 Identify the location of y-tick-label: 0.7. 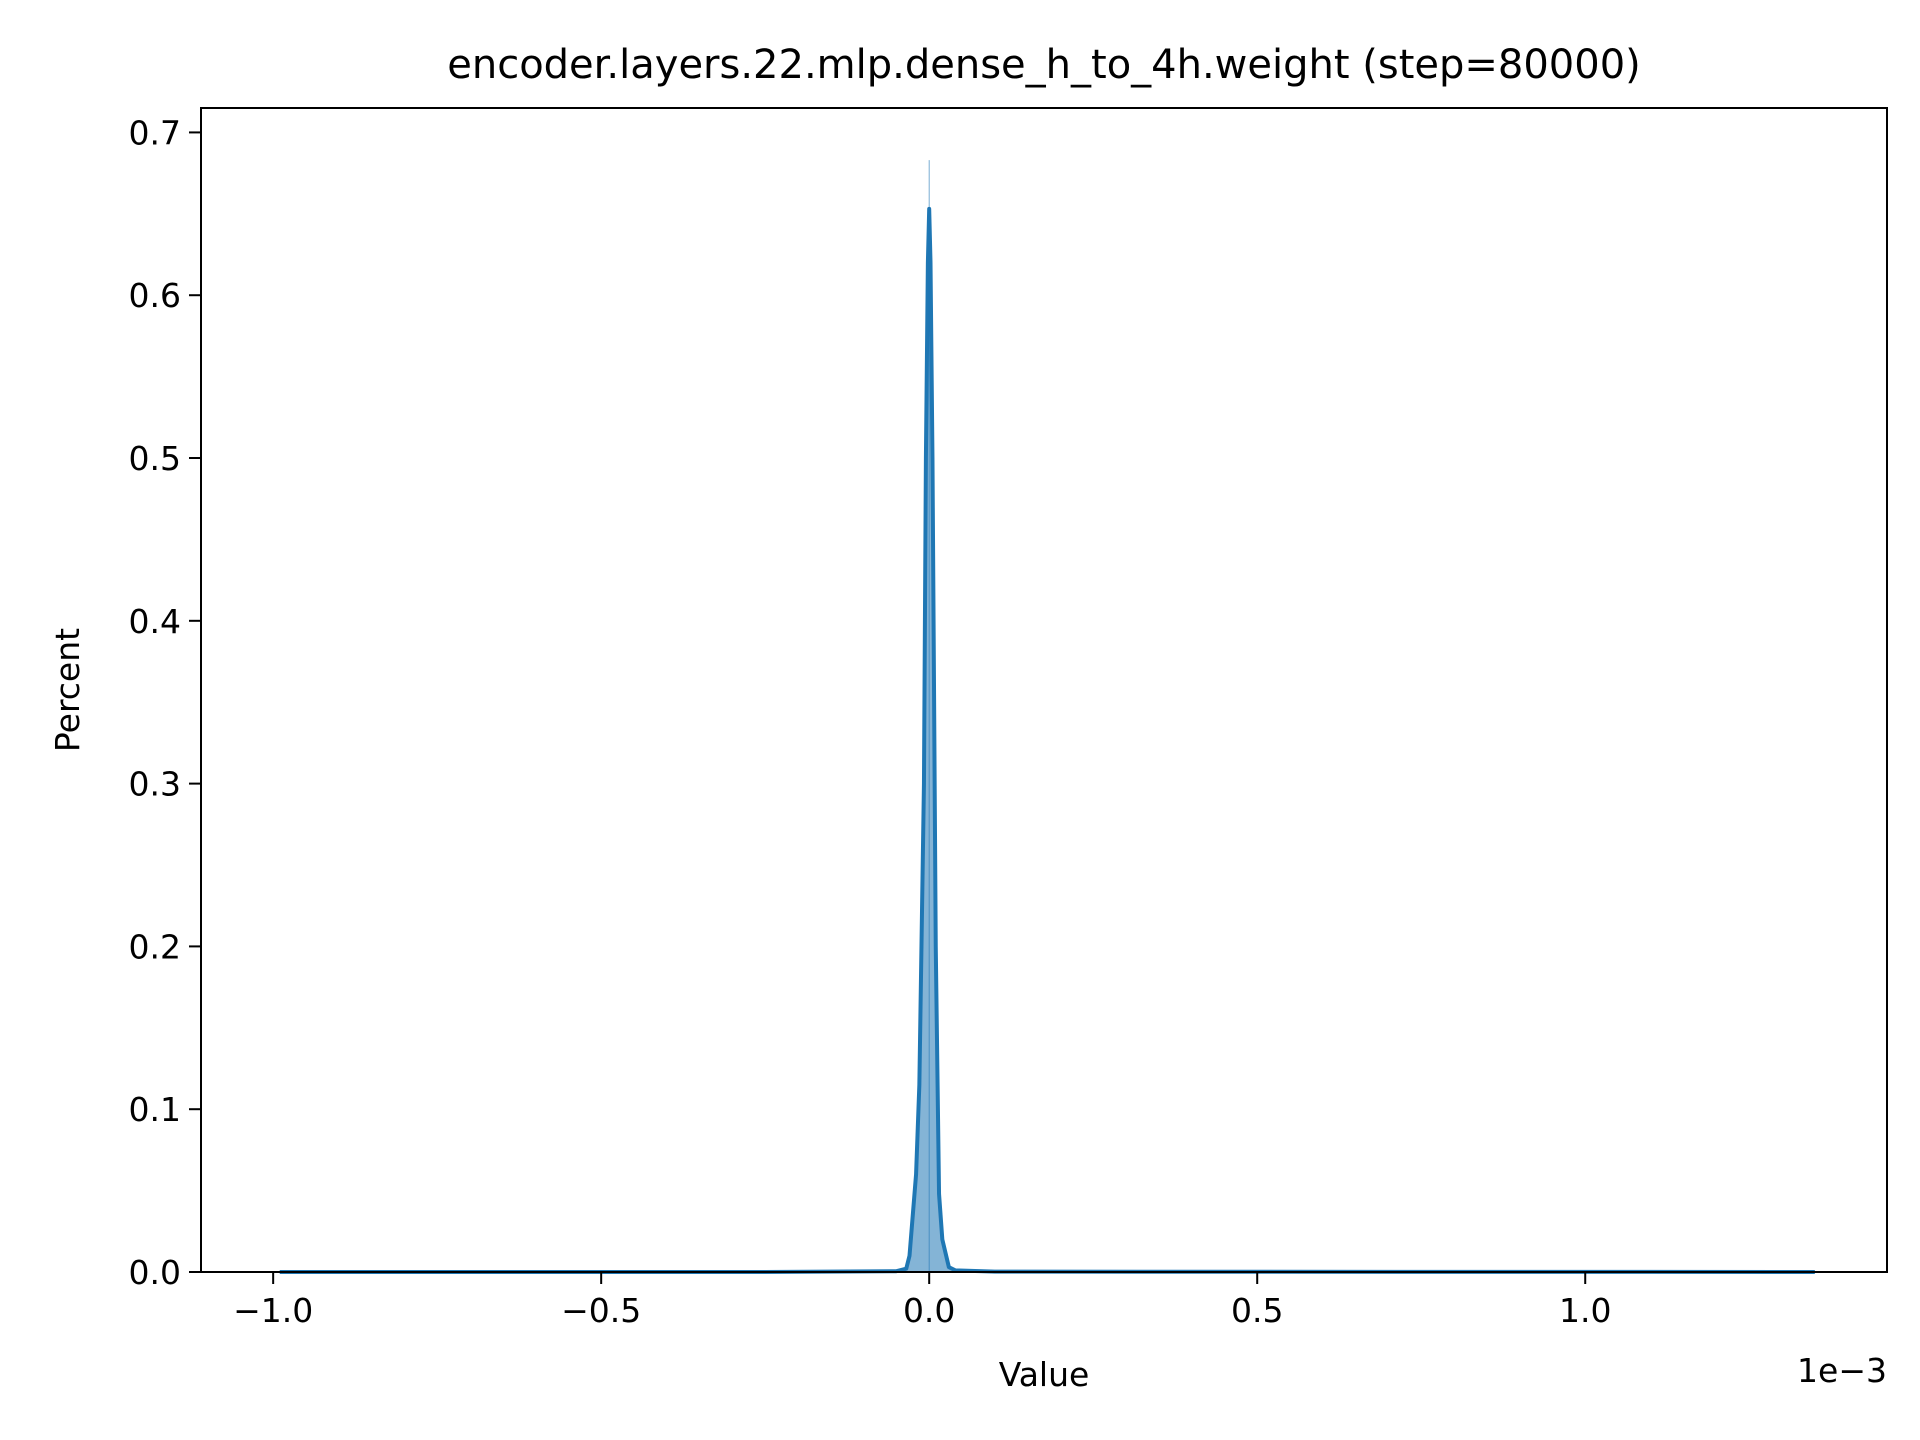
(155, 132).